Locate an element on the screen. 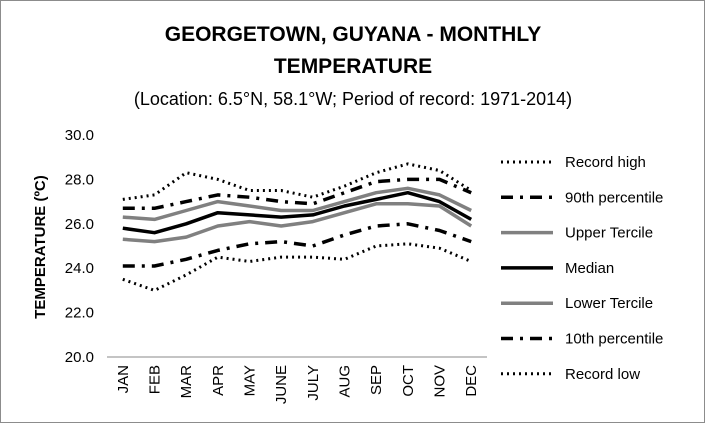 This screenshot has width=705, height=423. x-tick-label: FEB is located at coordinates (155, 379).